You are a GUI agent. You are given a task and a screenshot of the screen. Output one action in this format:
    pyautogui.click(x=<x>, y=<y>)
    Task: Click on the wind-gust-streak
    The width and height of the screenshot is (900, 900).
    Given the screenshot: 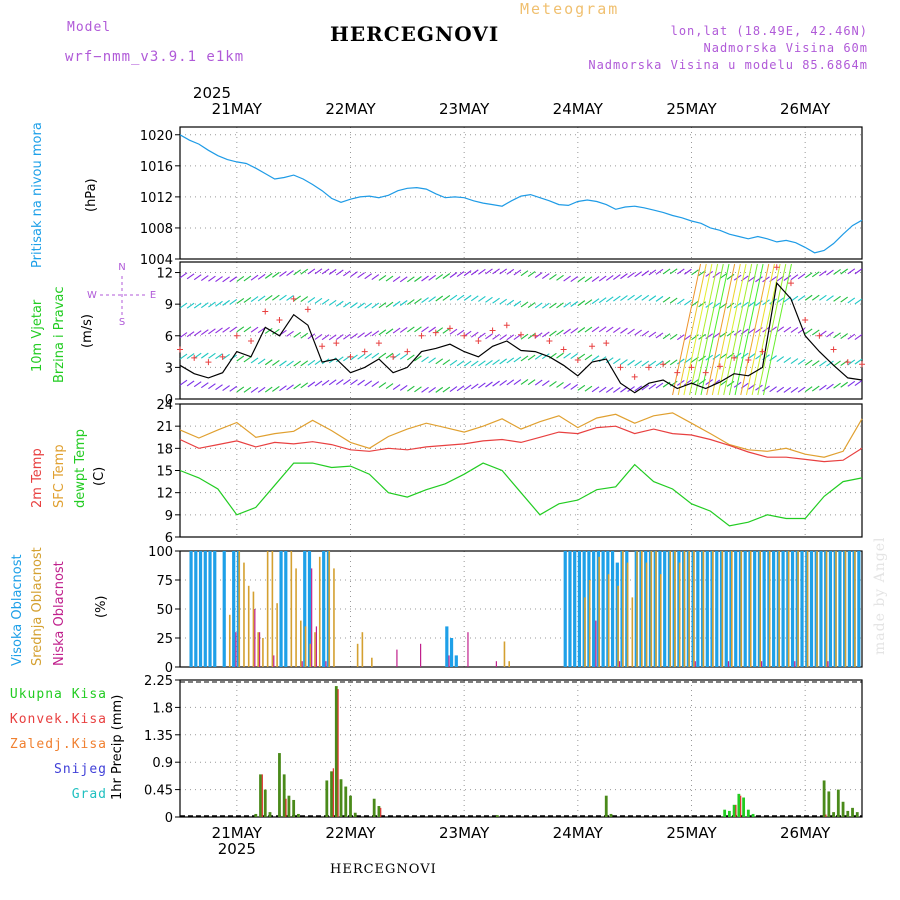 What is the action you would take?
    pyautogui.click(x=738, y=329)
    